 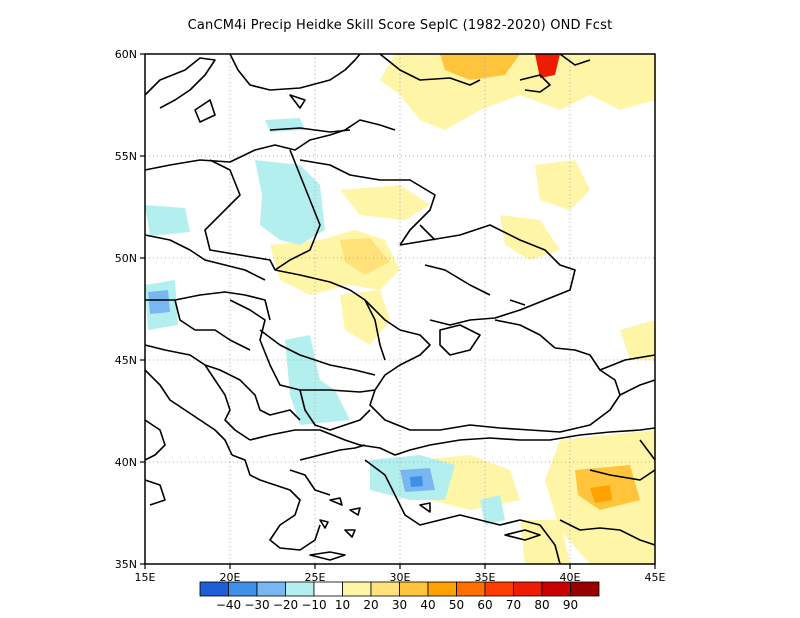 What do you see at coordinates (601, 494) in the screenshot?
I see `shade-se-deep` at bounding box center [601, 494].